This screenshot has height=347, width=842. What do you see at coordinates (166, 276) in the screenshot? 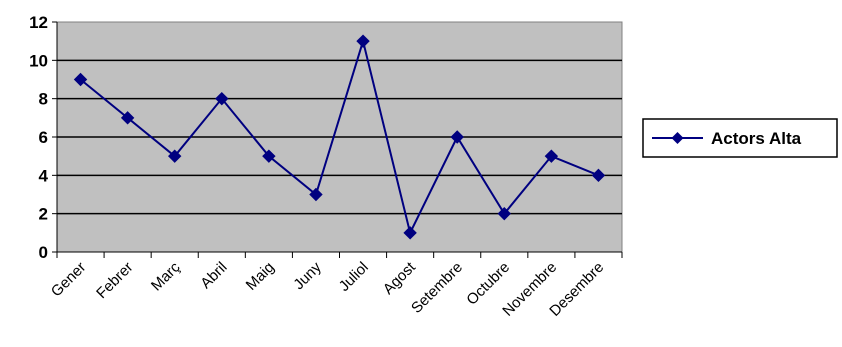
I see `x-tick-label-març: Març` at bounding box center [166, 276].